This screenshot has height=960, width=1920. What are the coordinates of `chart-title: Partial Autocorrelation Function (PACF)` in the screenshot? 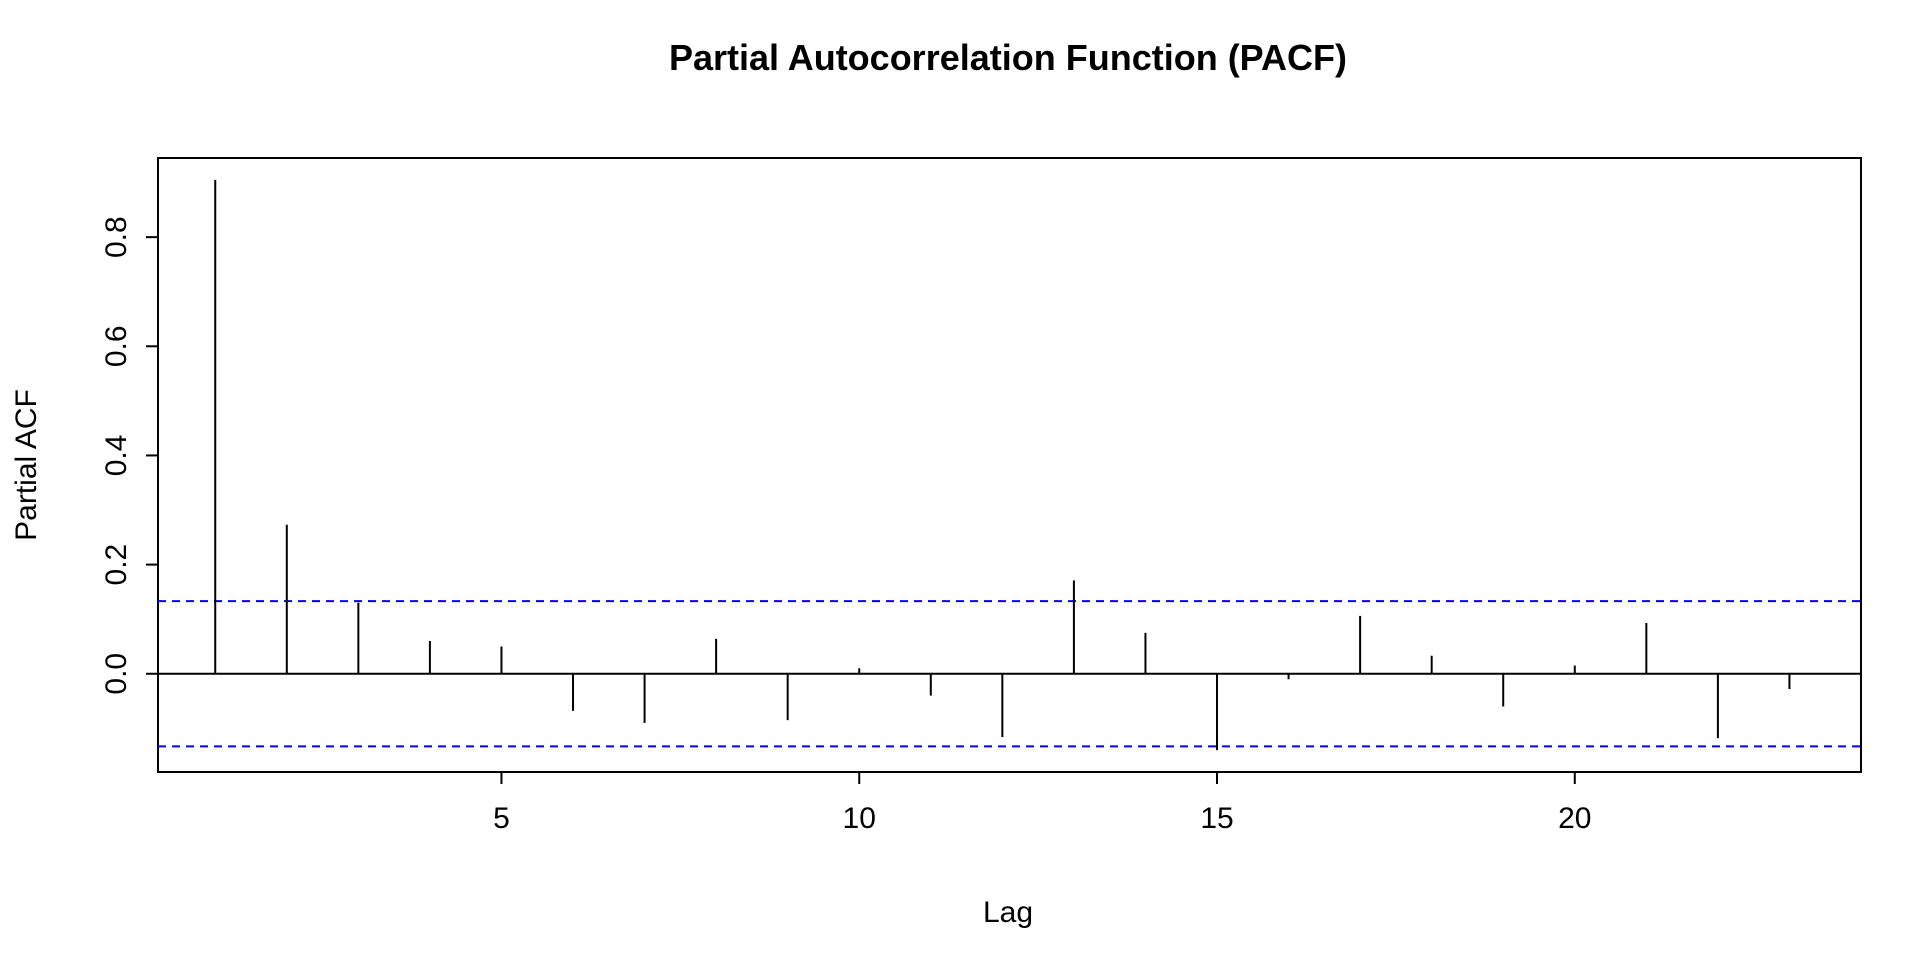 It's located at (1008, 57).